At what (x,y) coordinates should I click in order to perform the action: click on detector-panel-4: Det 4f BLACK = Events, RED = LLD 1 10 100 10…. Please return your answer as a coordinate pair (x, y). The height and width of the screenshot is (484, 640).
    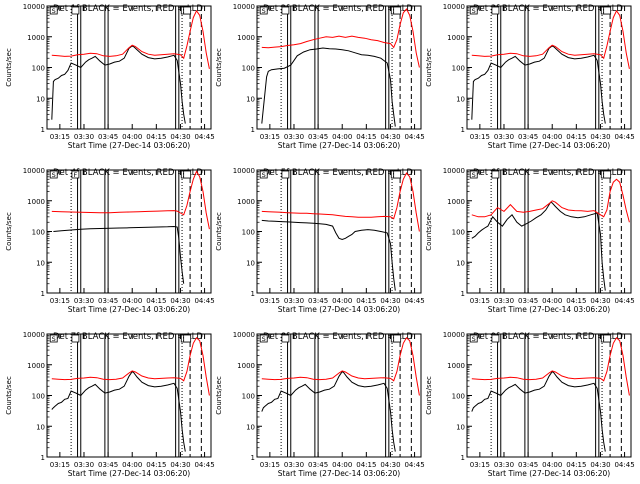
    Looking at the image, I should click on (110, 240).